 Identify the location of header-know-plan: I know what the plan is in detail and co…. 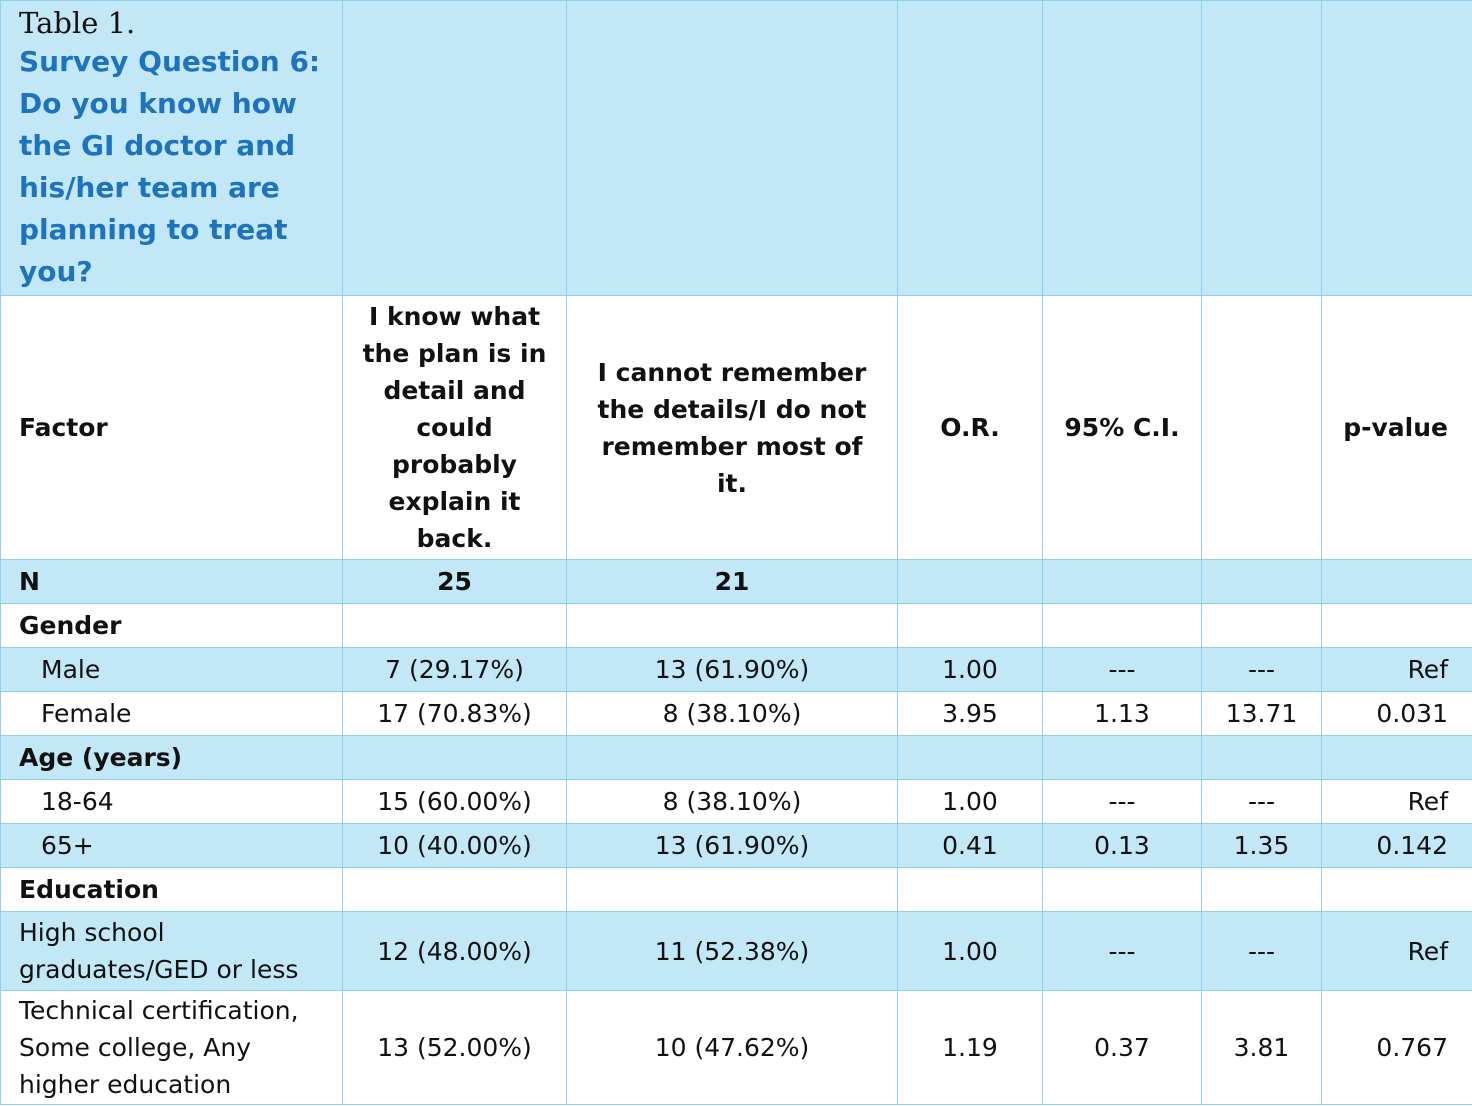
(454, 427).